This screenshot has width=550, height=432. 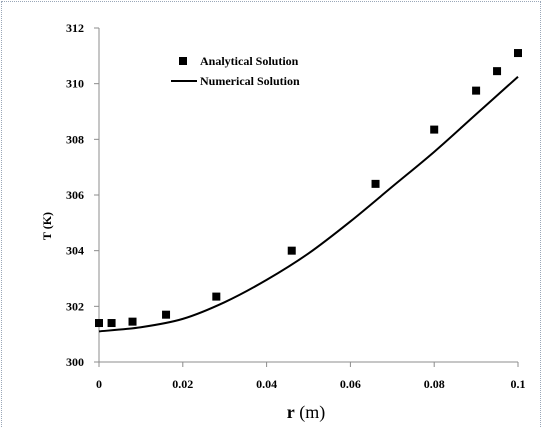 I want to click on legend-label-analytical: Analytical Solution, so click(x=249, y=61).